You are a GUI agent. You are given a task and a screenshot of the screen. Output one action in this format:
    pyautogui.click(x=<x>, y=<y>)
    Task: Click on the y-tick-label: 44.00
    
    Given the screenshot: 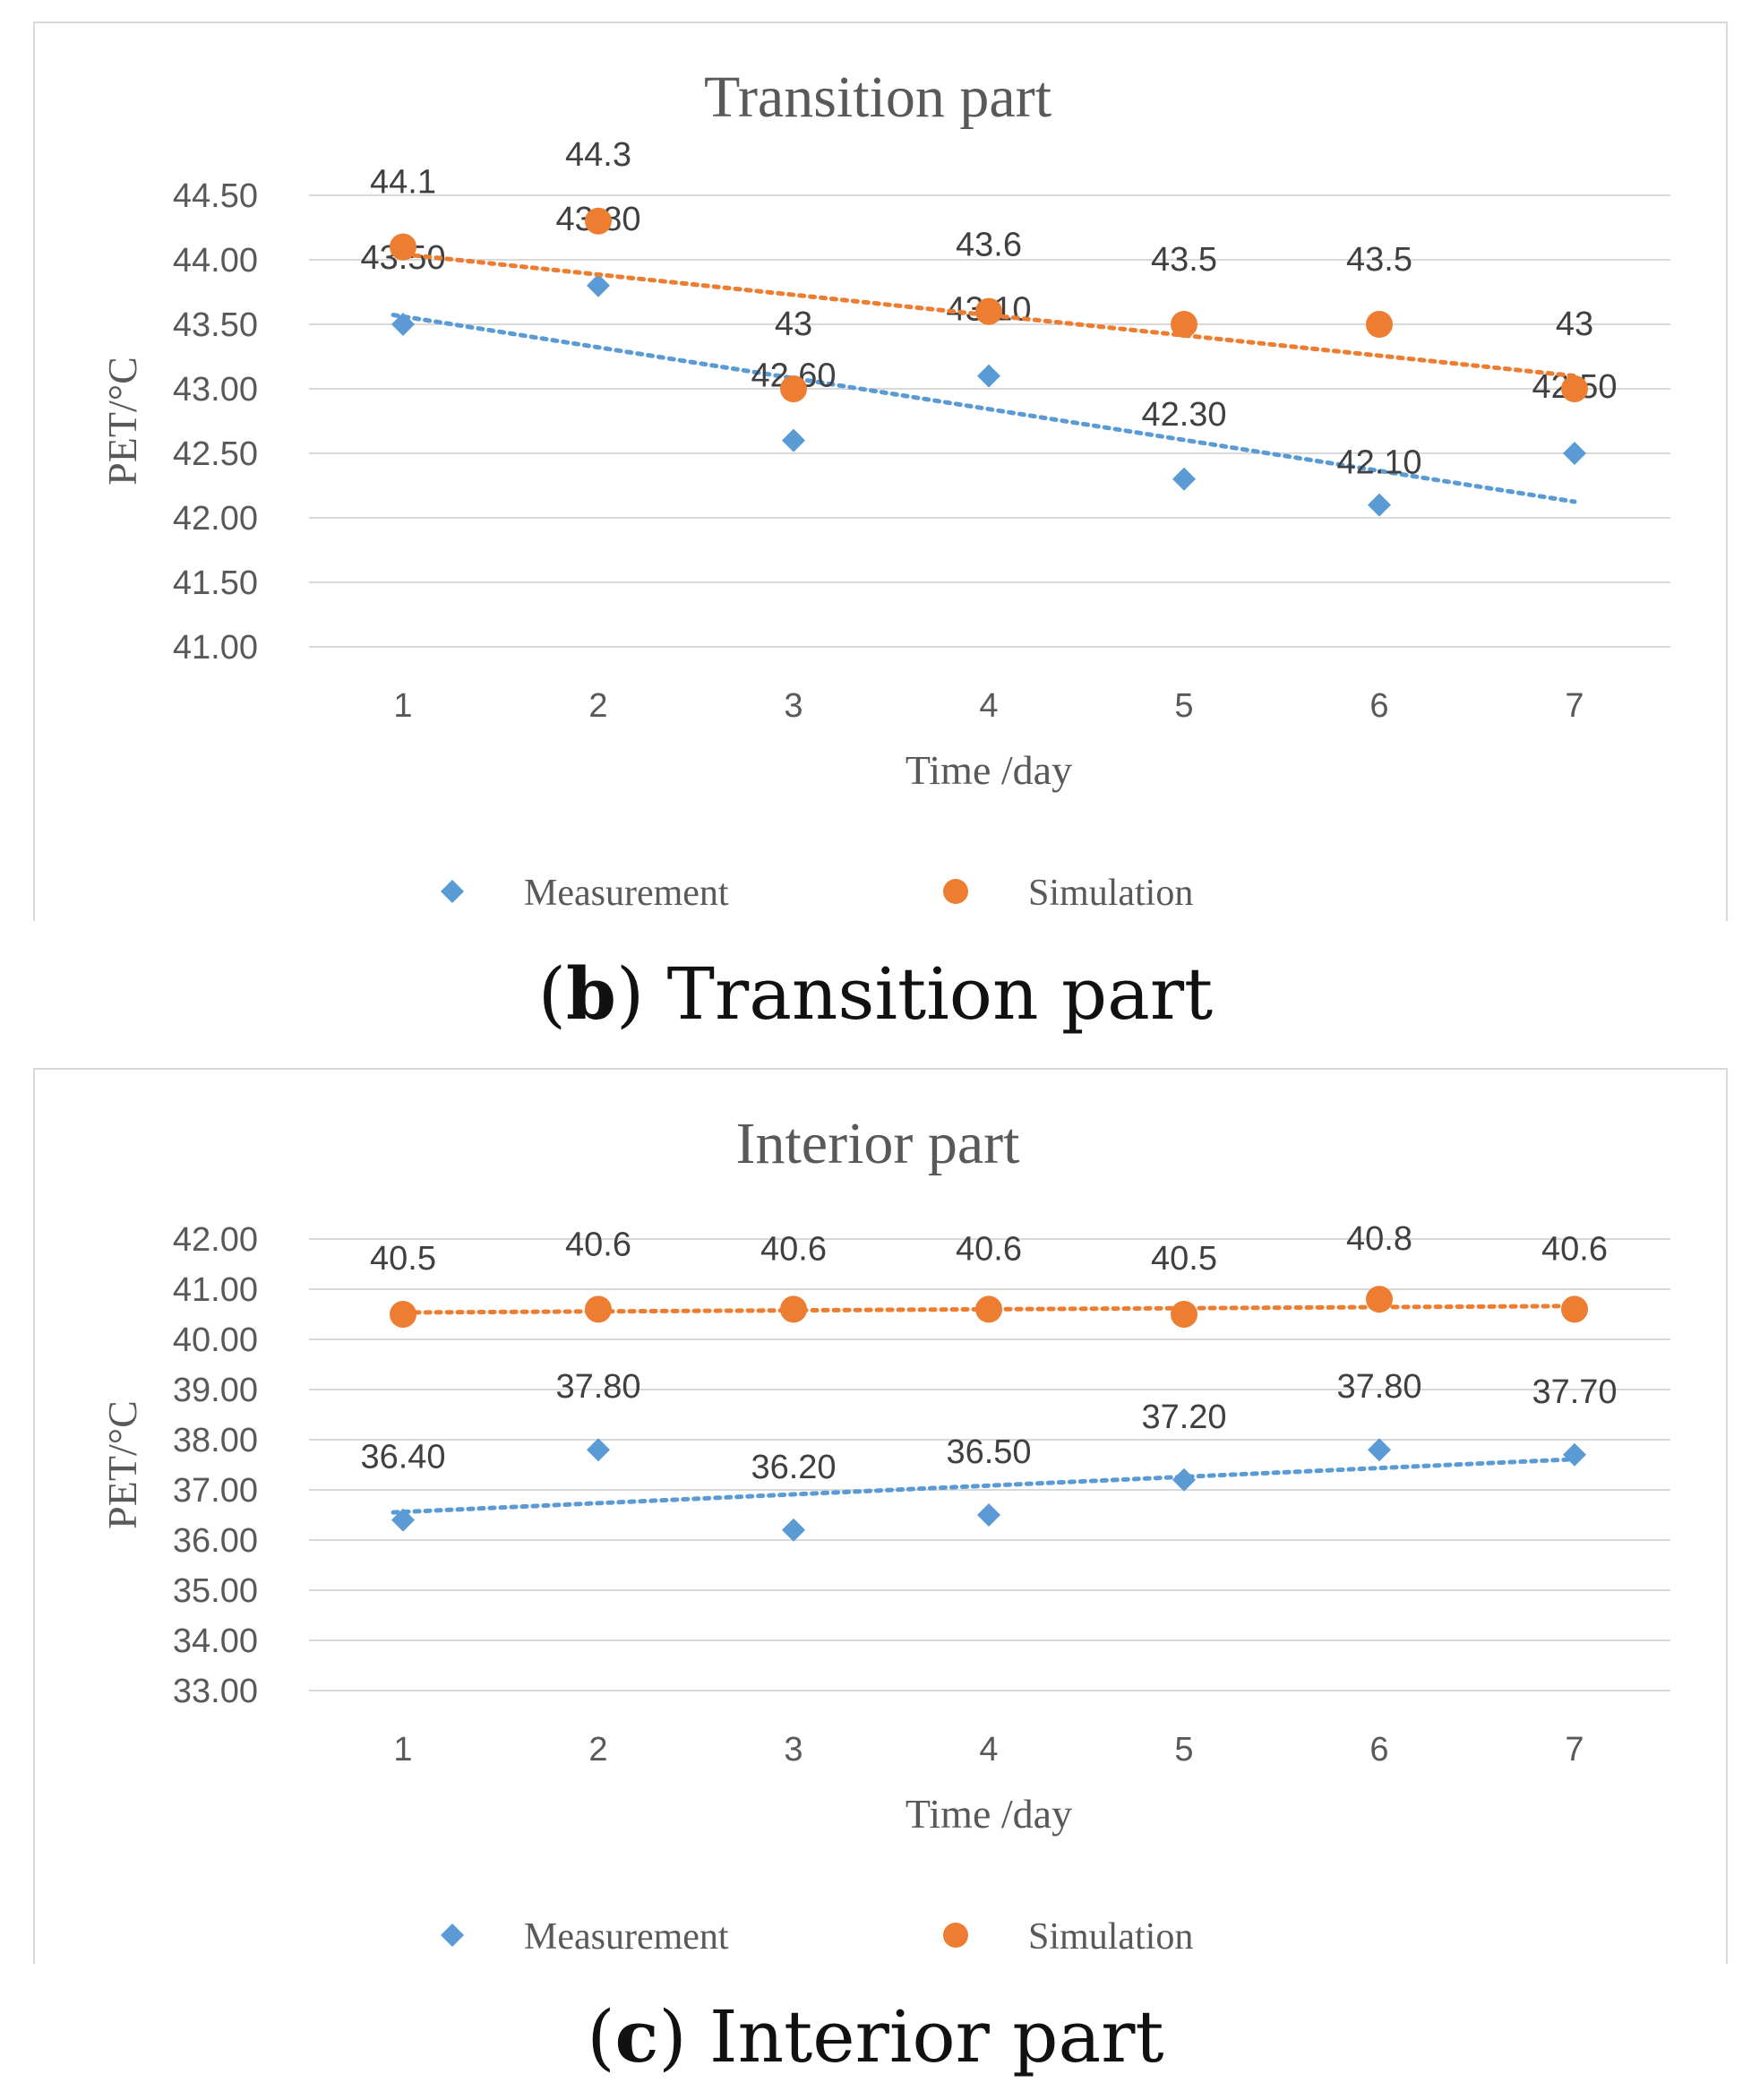 What is the action you would take?
    pyautogui.click(x=215, y=261)
    